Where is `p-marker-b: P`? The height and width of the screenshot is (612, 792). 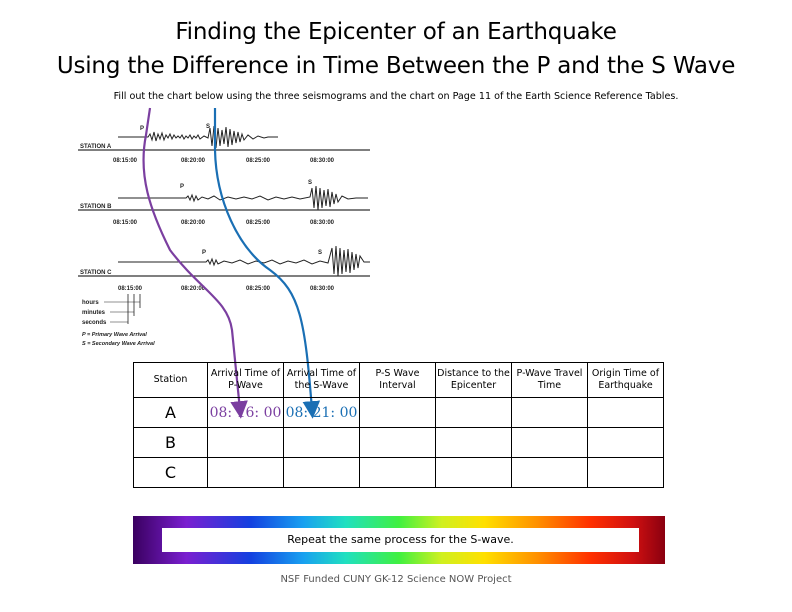 p-marker-b: P is located at coordinates (182, 187).